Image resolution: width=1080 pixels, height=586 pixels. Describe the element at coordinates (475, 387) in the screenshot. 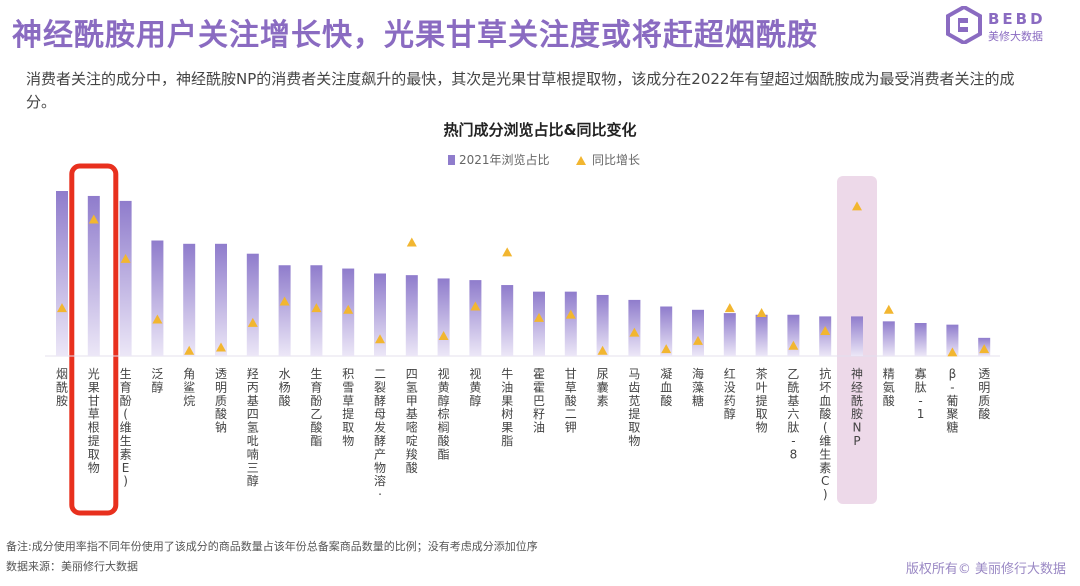

I see `category-label-14: 视黄醇` at that location.